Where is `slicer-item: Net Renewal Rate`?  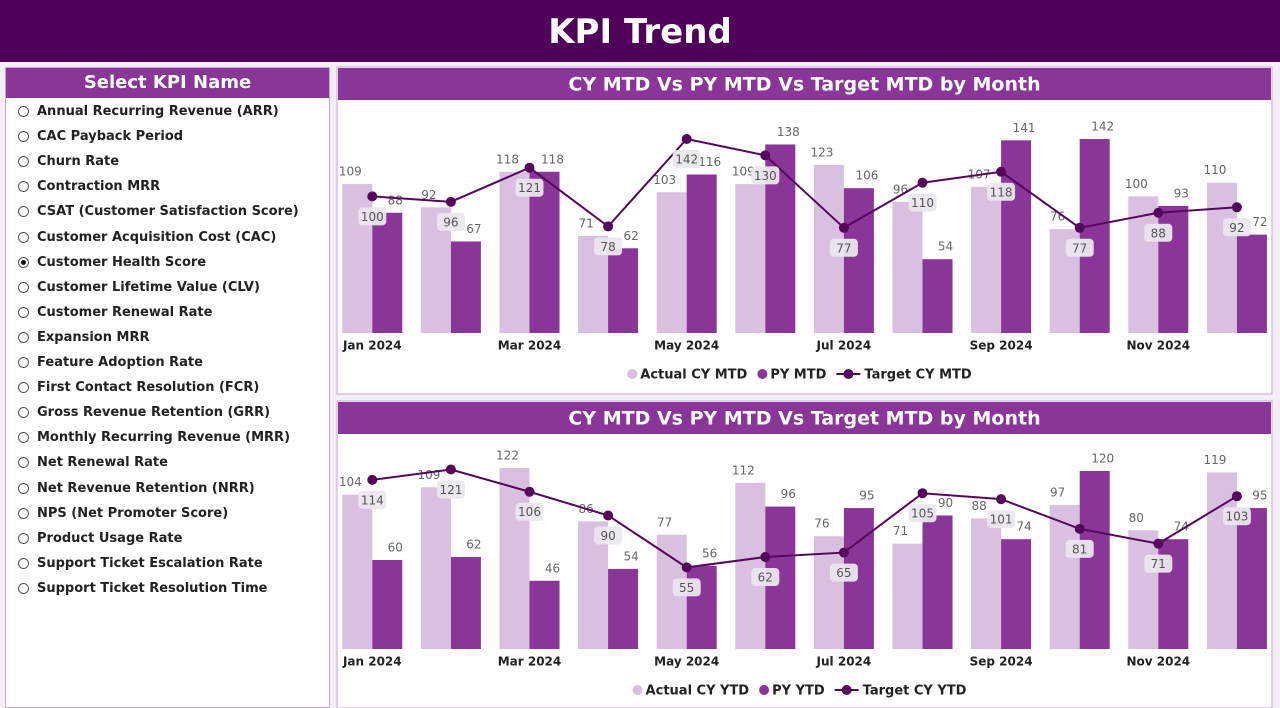
slicer-item: Net Renewal Rate is located at coordinates (93, 462).